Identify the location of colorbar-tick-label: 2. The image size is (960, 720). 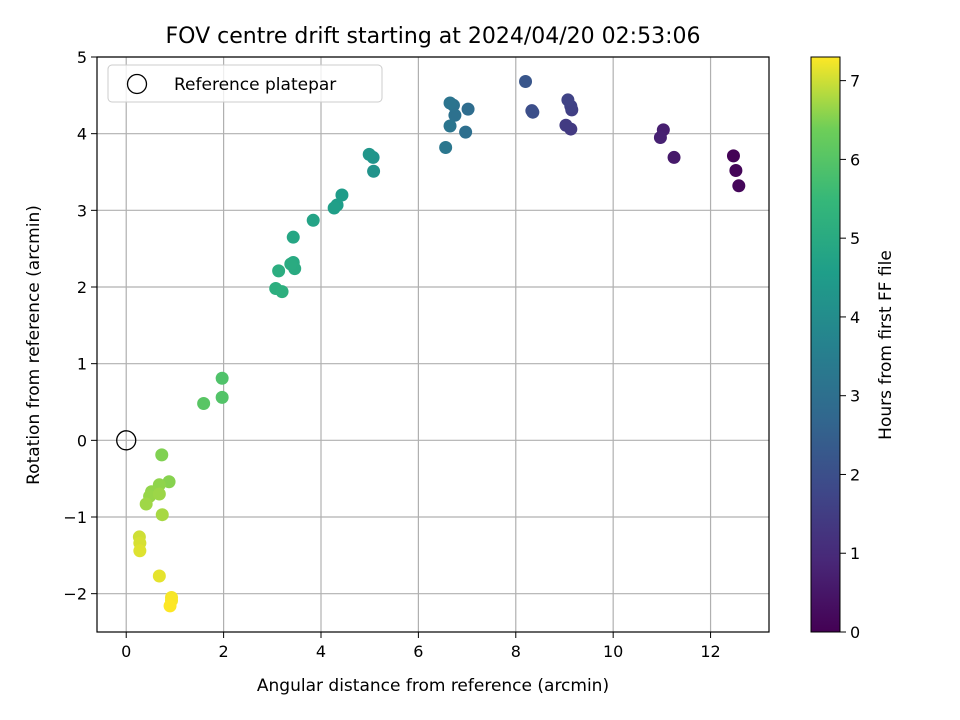
(855, 474).